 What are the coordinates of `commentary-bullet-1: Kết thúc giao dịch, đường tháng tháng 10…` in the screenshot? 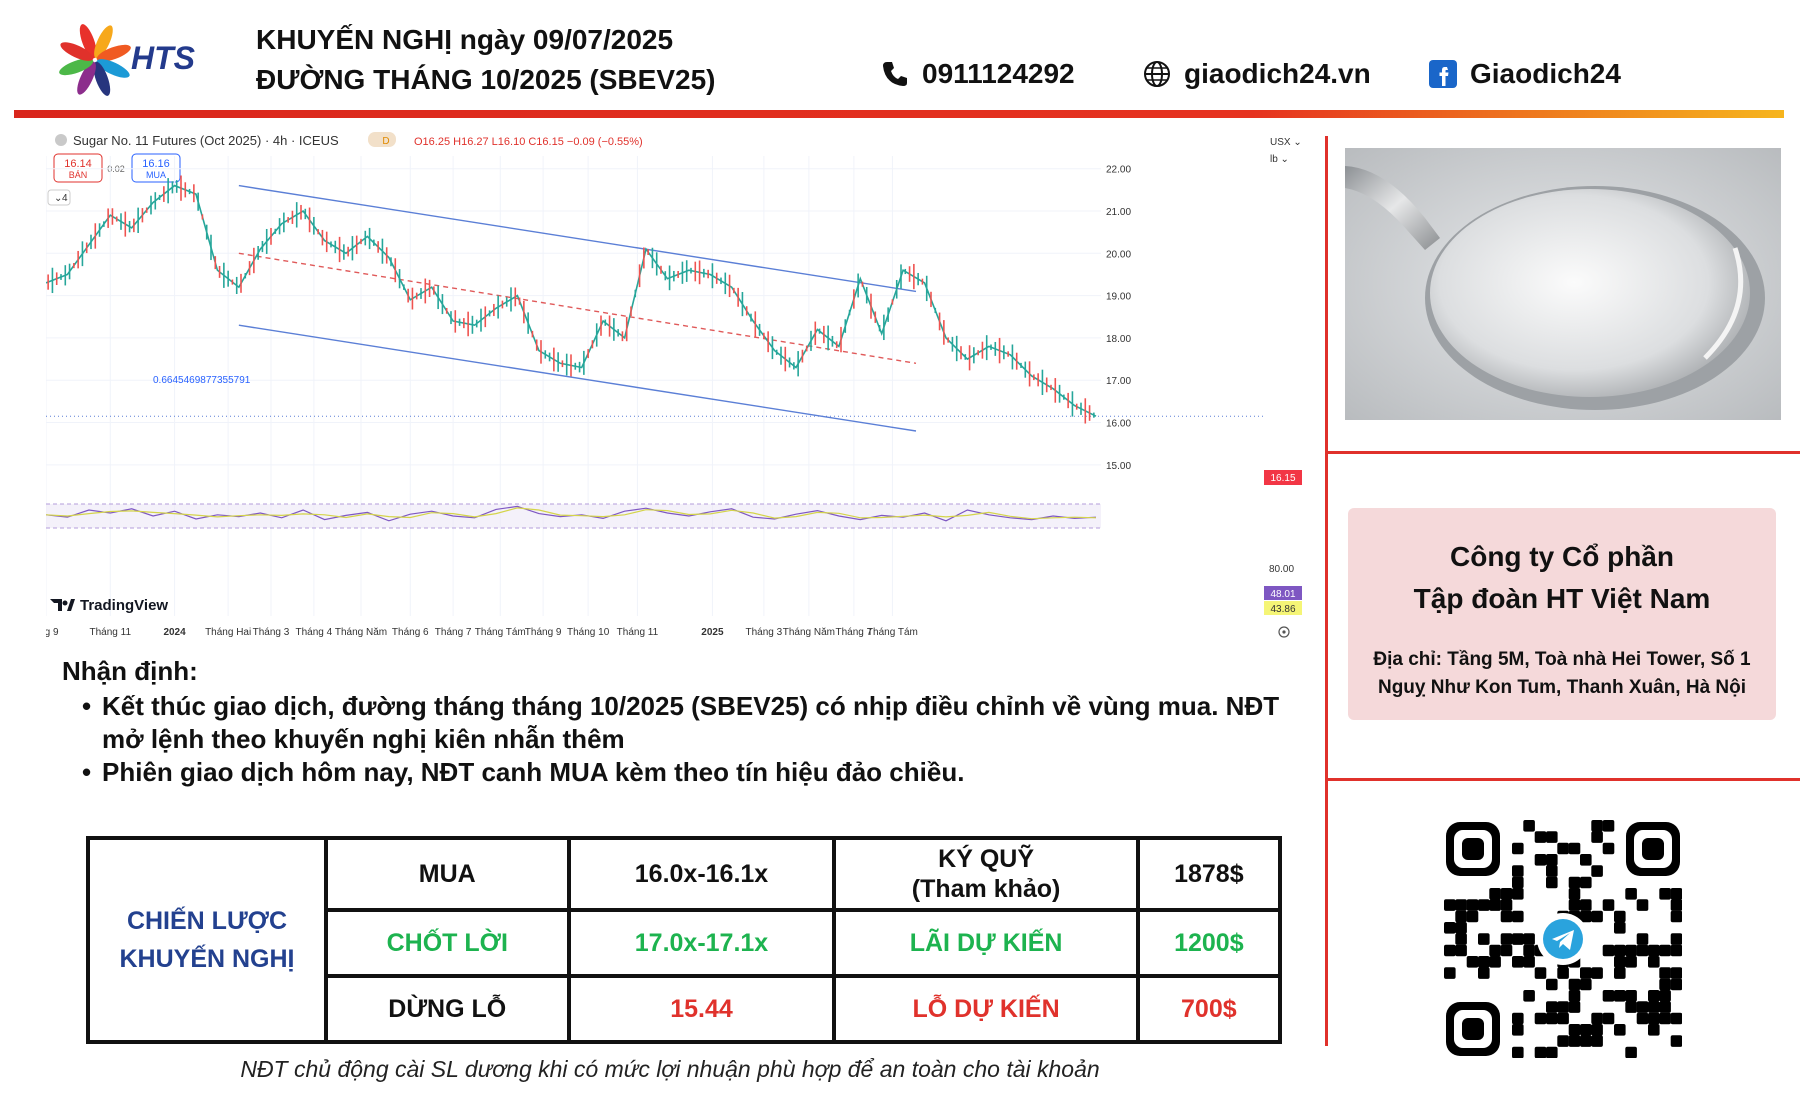 It's located at (702, 723).